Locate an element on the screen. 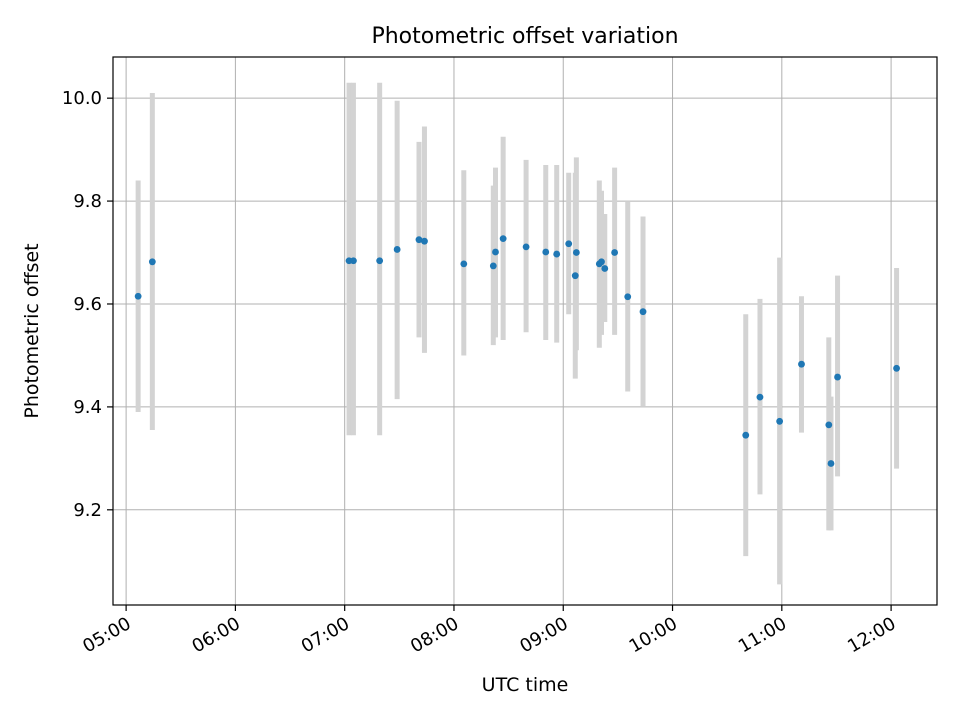 This screenshot has height=720, width=960. y-tick-label: 10.0 is located at coordinates (82, 98).